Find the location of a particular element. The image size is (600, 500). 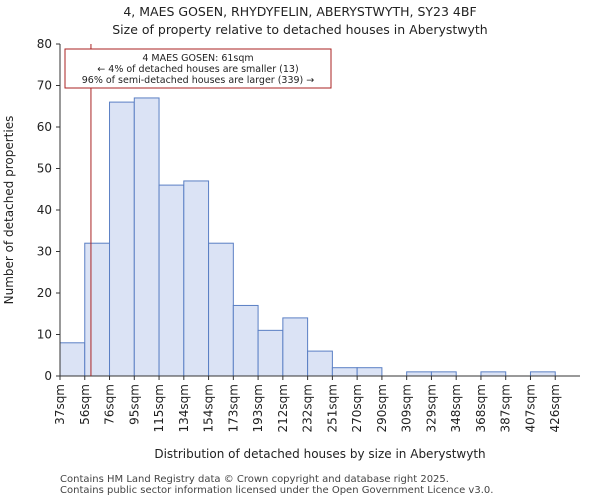

y-axis-title: Number of detached properties is located at coordinates (9, 210).